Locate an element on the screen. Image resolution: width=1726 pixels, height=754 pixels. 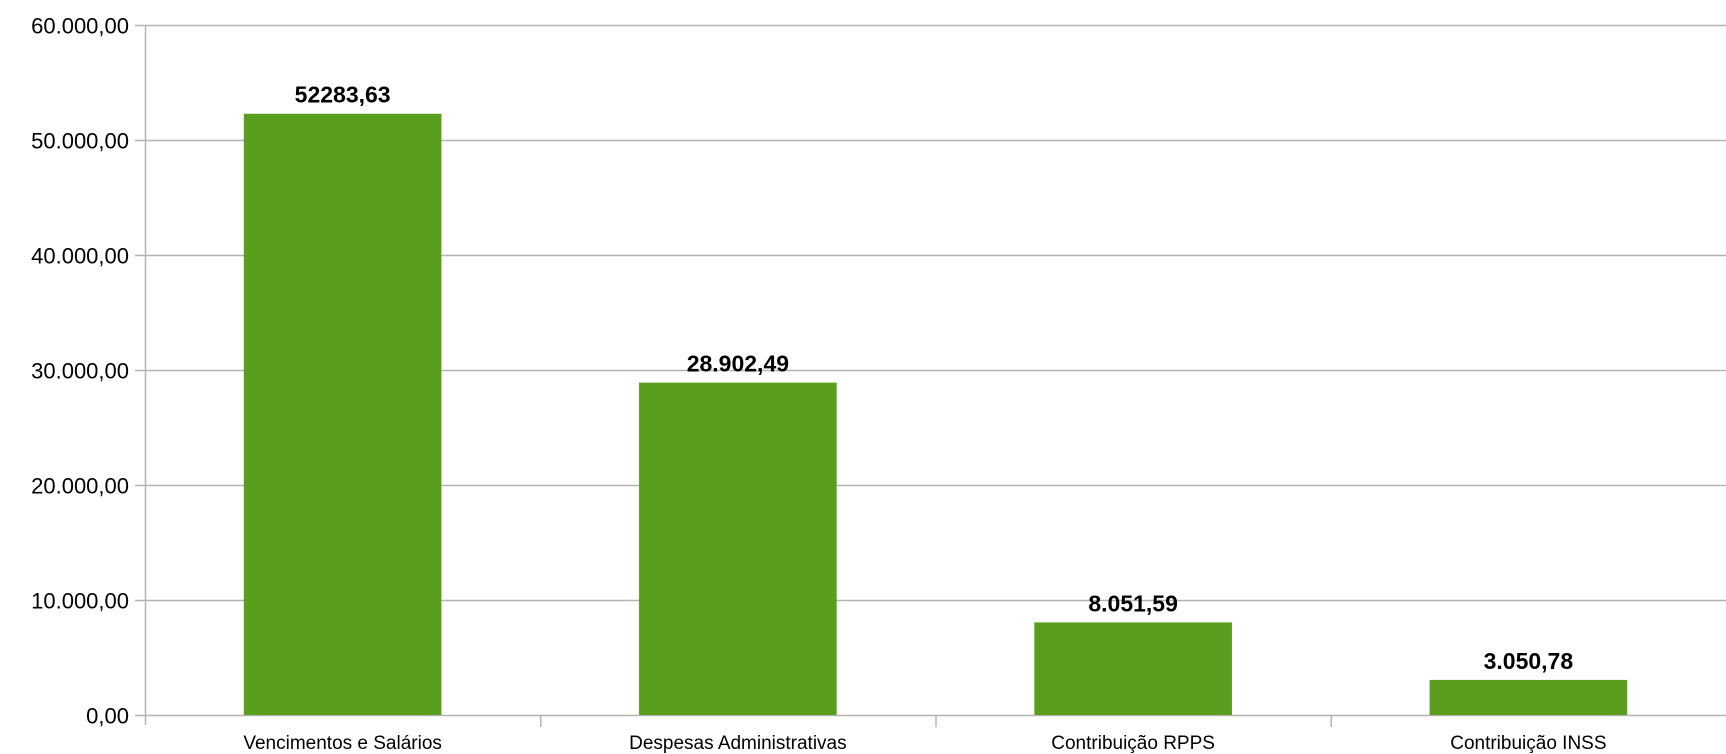
data-label: 8.051,59 is located at coordinates (1133, 603).